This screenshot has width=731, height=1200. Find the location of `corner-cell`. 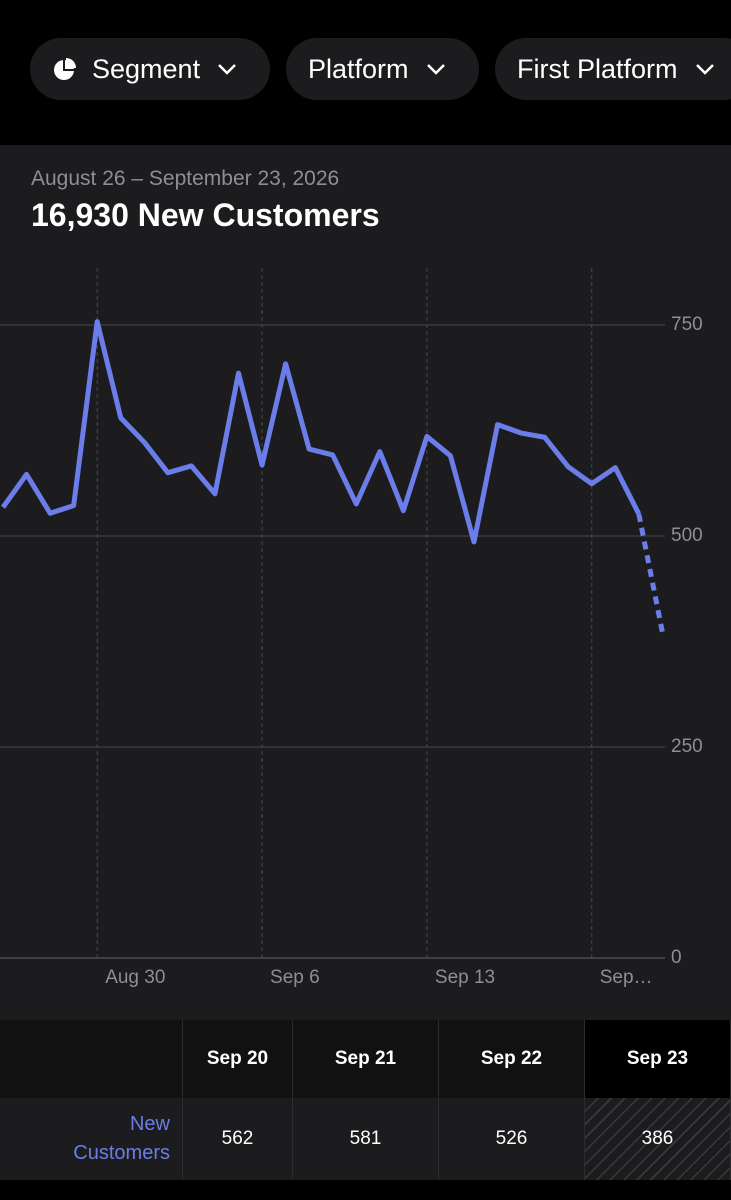

corner-cell is located at coordinates (91, 1059).